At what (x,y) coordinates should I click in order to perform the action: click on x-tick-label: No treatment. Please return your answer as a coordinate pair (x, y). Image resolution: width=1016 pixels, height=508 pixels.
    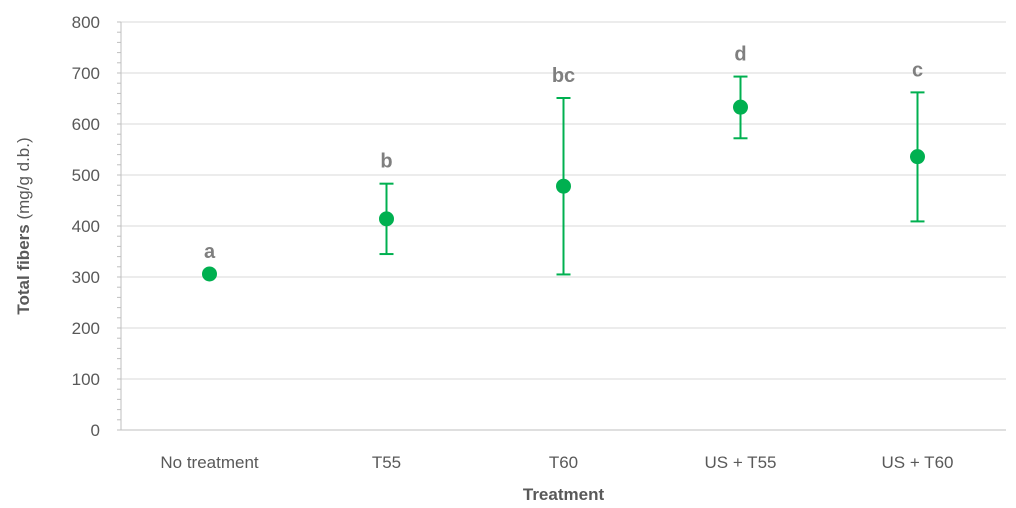
    Looking at the image, I should click on (209, 462).